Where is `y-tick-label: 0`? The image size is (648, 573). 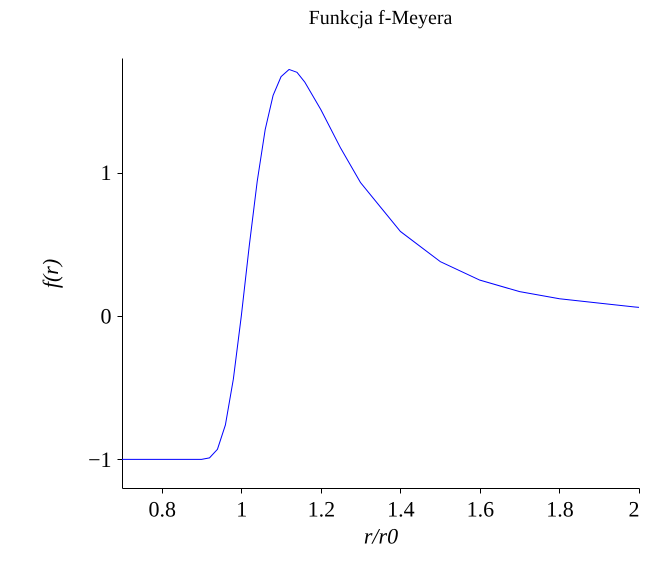 y-tick-label: 0 is located at coordinates (106, 316).